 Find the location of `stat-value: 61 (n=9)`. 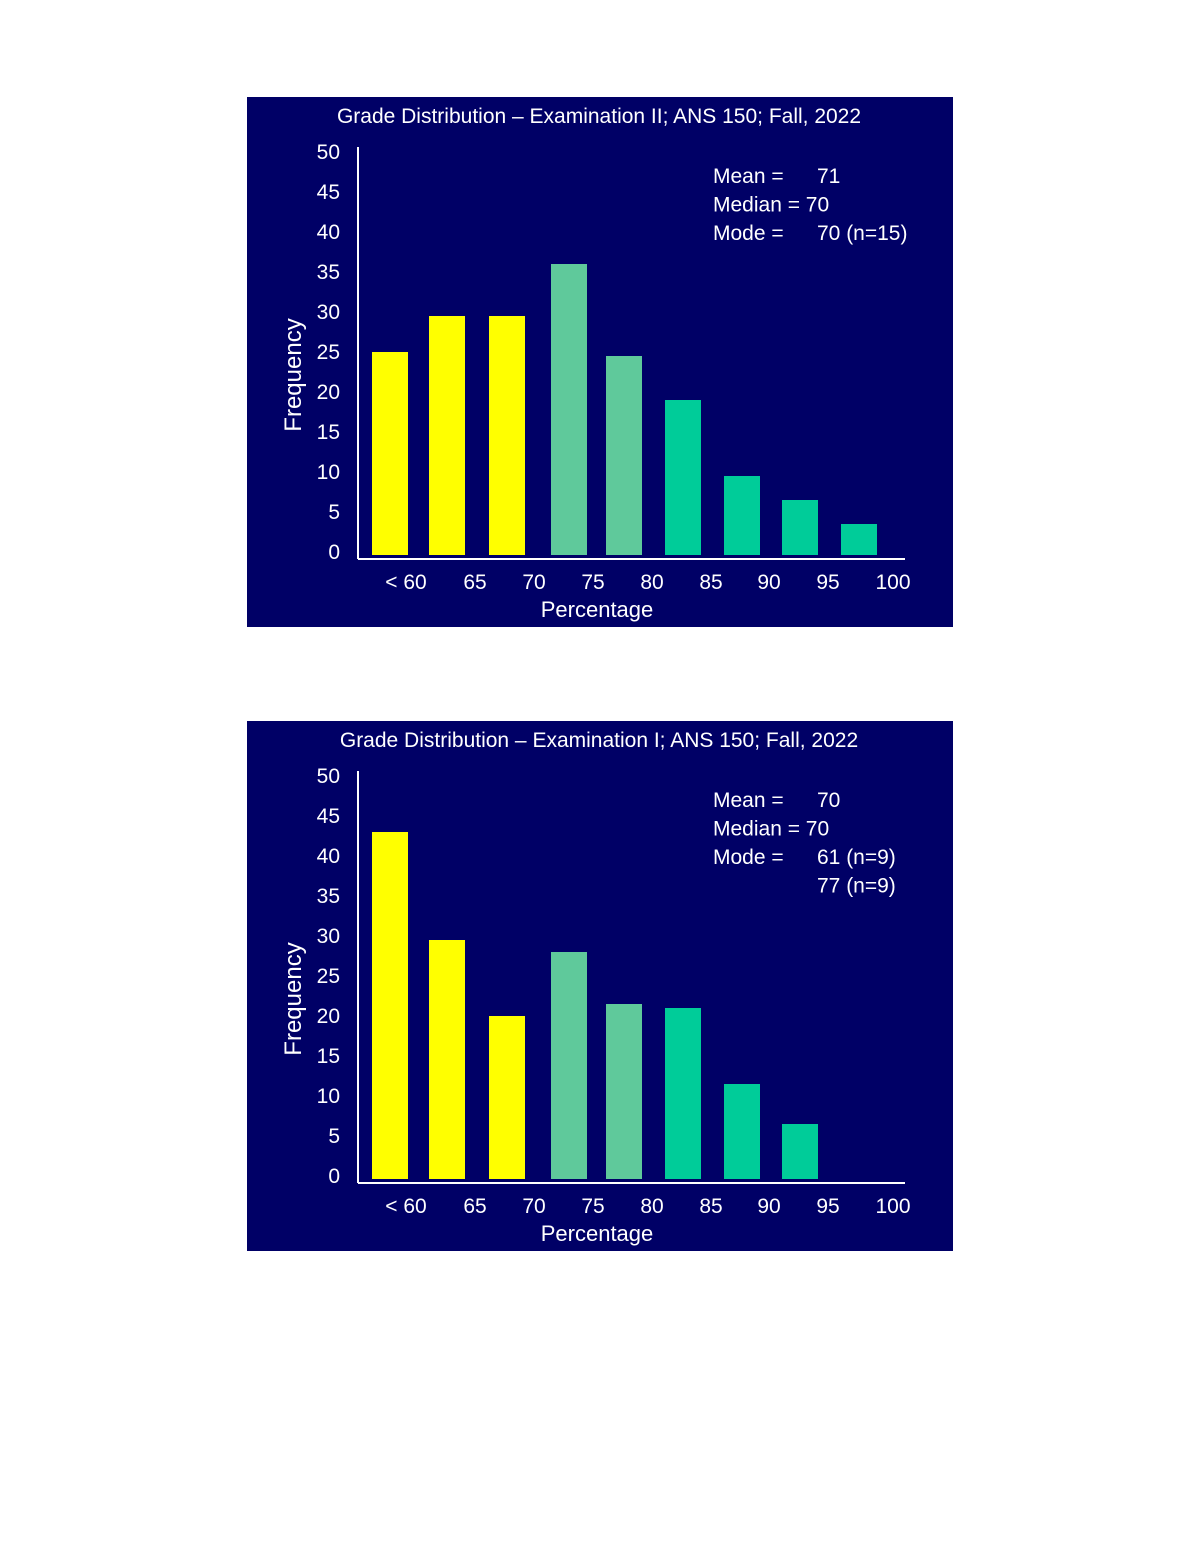

stat-value: 61 (n=9) is located at coordinates (856, 857).